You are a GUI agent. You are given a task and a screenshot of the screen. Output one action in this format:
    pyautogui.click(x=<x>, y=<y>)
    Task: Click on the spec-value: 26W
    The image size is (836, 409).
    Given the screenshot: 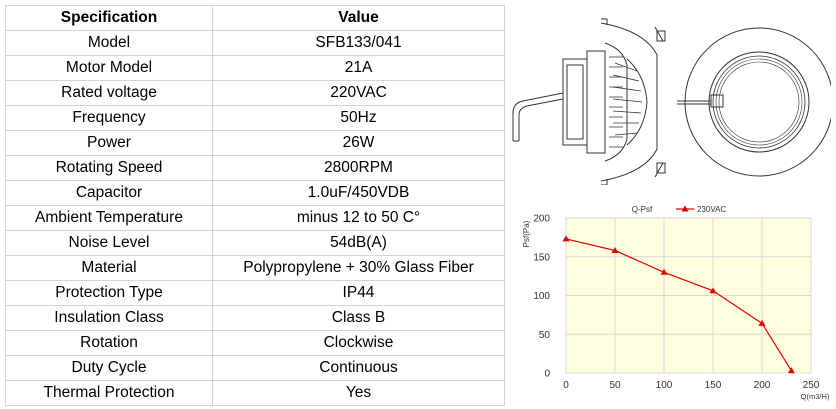 What is the action you would take?
    pyautogui.click(x=358, y=143)
    